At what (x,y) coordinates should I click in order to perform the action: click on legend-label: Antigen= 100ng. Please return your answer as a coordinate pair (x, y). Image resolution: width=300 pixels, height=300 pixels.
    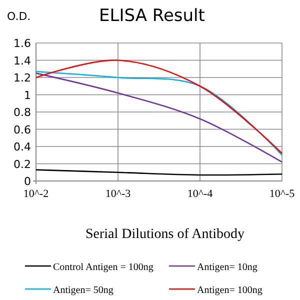
    Looking at the image, I should click on (229, 290).